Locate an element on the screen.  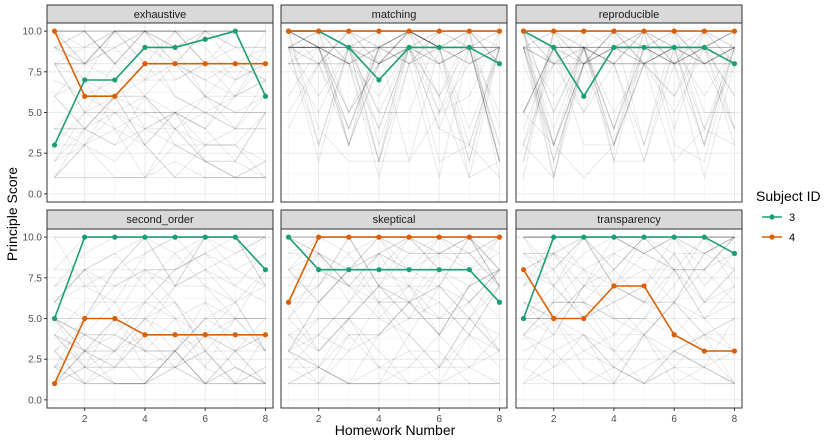
facet-panel-second-order: second_order 0.0 2.5 5.0 7.5 10.0 2 4 6 8 is located at coordinates (148, 317).